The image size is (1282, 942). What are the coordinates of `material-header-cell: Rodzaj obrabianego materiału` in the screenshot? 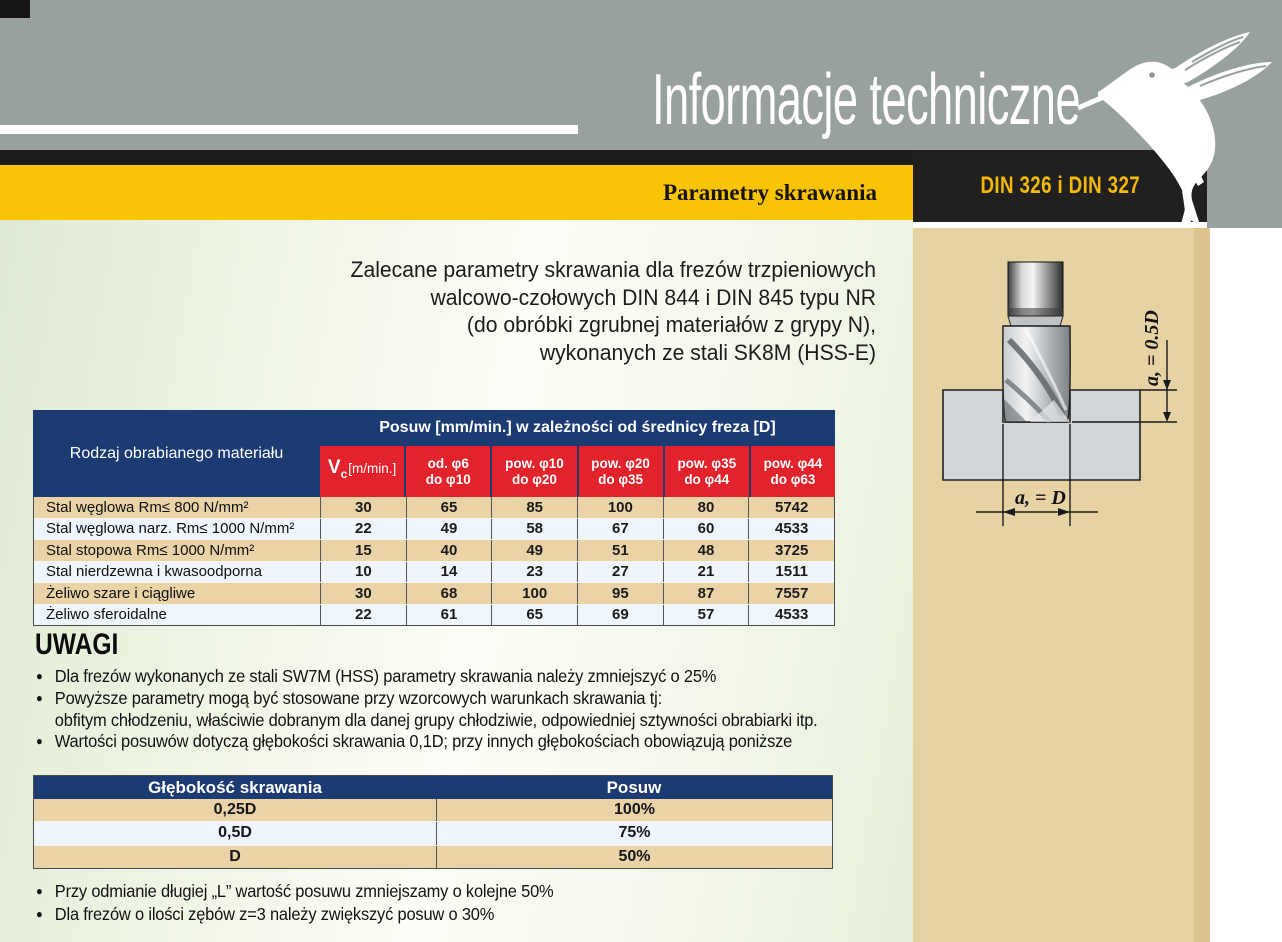 It's located at (176, 453).